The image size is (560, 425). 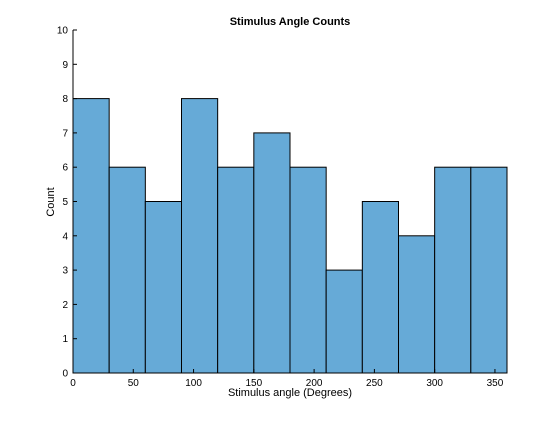 I want to click on x-tick-label-1: 50, so click(x=134, y=383).